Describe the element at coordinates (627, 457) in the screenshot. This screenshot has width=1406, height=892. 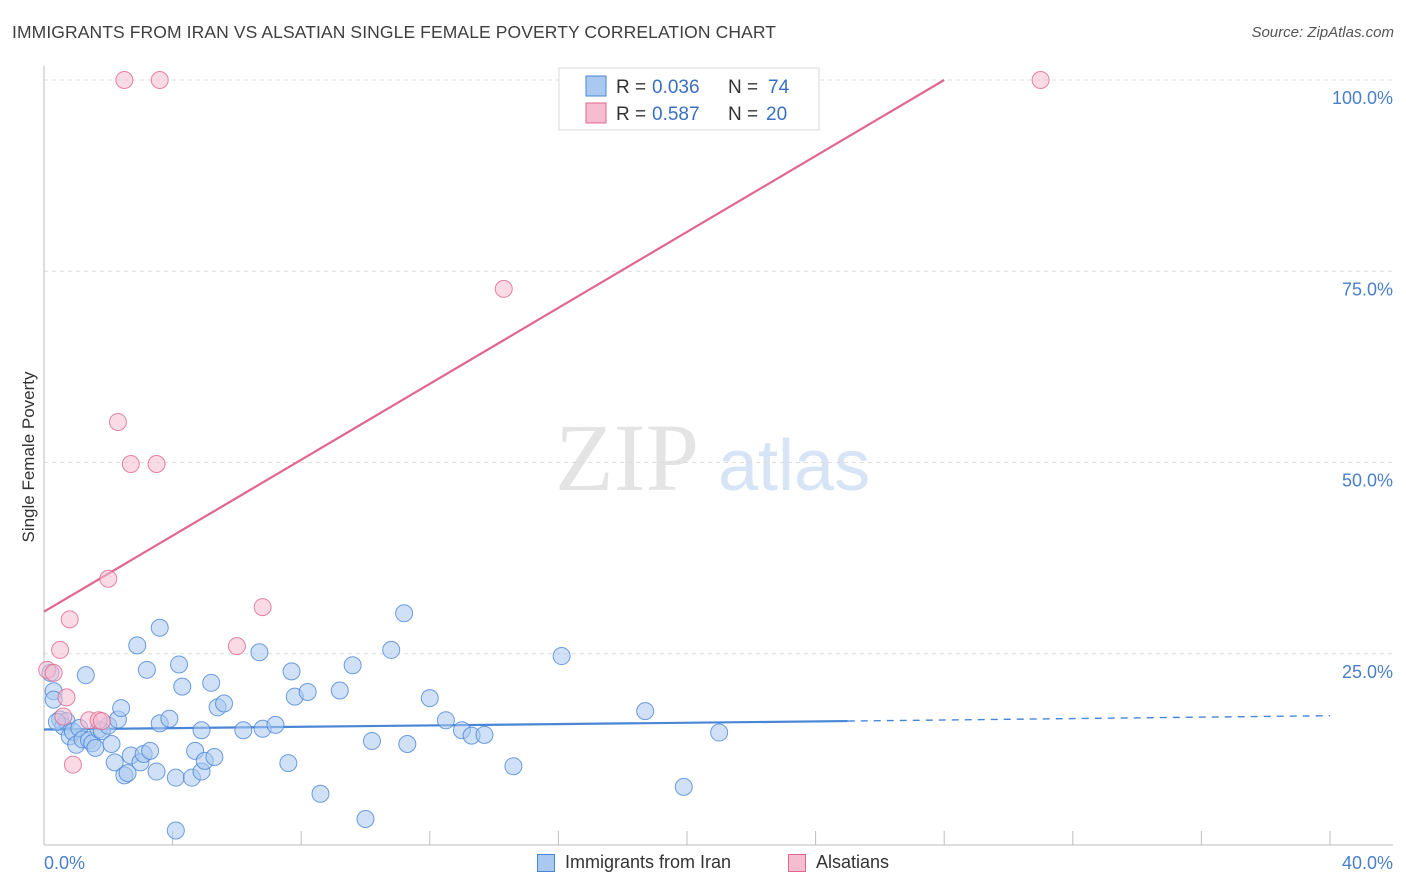
I see `watermark-zip: ZIP` at that location.